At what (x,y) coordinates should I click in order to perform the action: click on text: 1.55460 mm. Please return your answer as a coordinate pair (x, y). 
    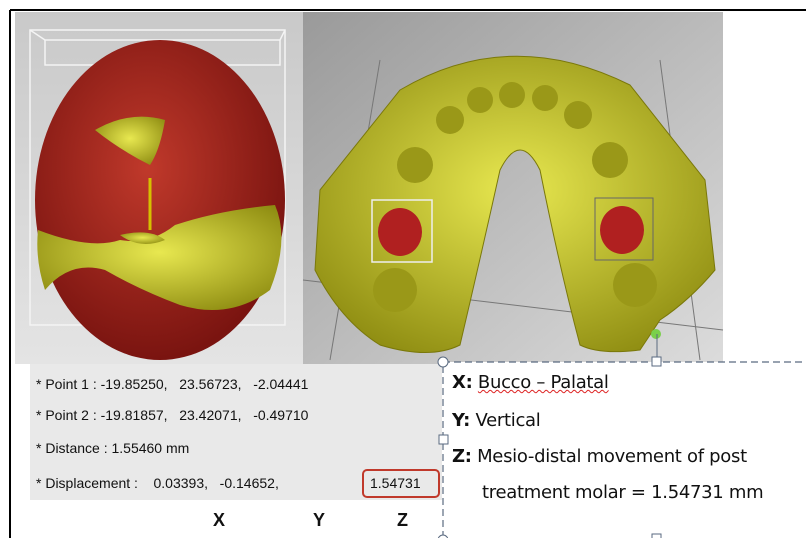
    Looking at the image, I should click on (150, 448).